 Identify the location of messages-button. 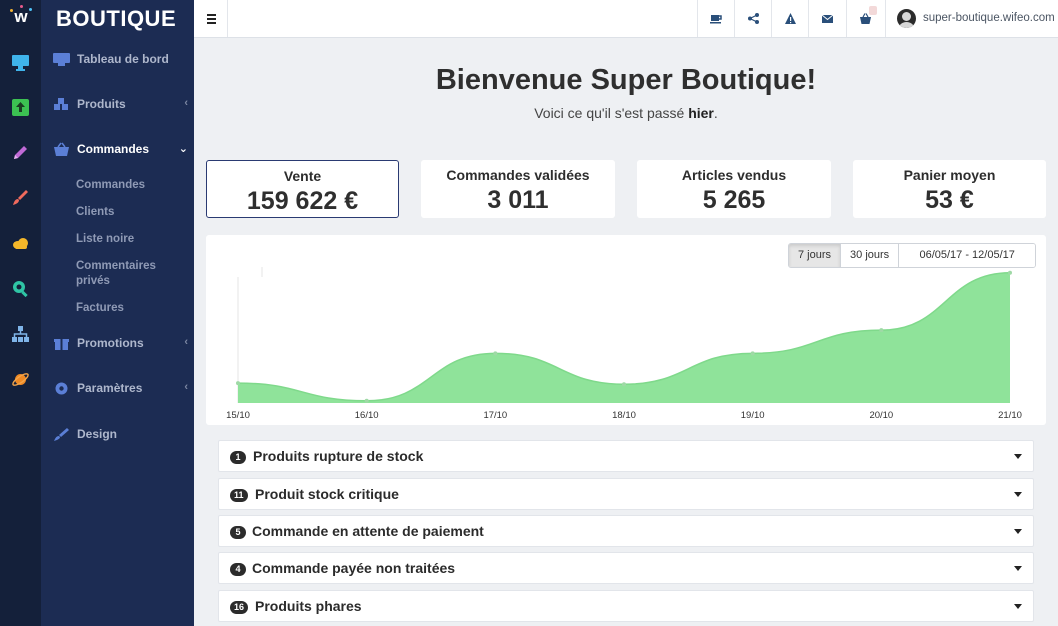
(826, 18).